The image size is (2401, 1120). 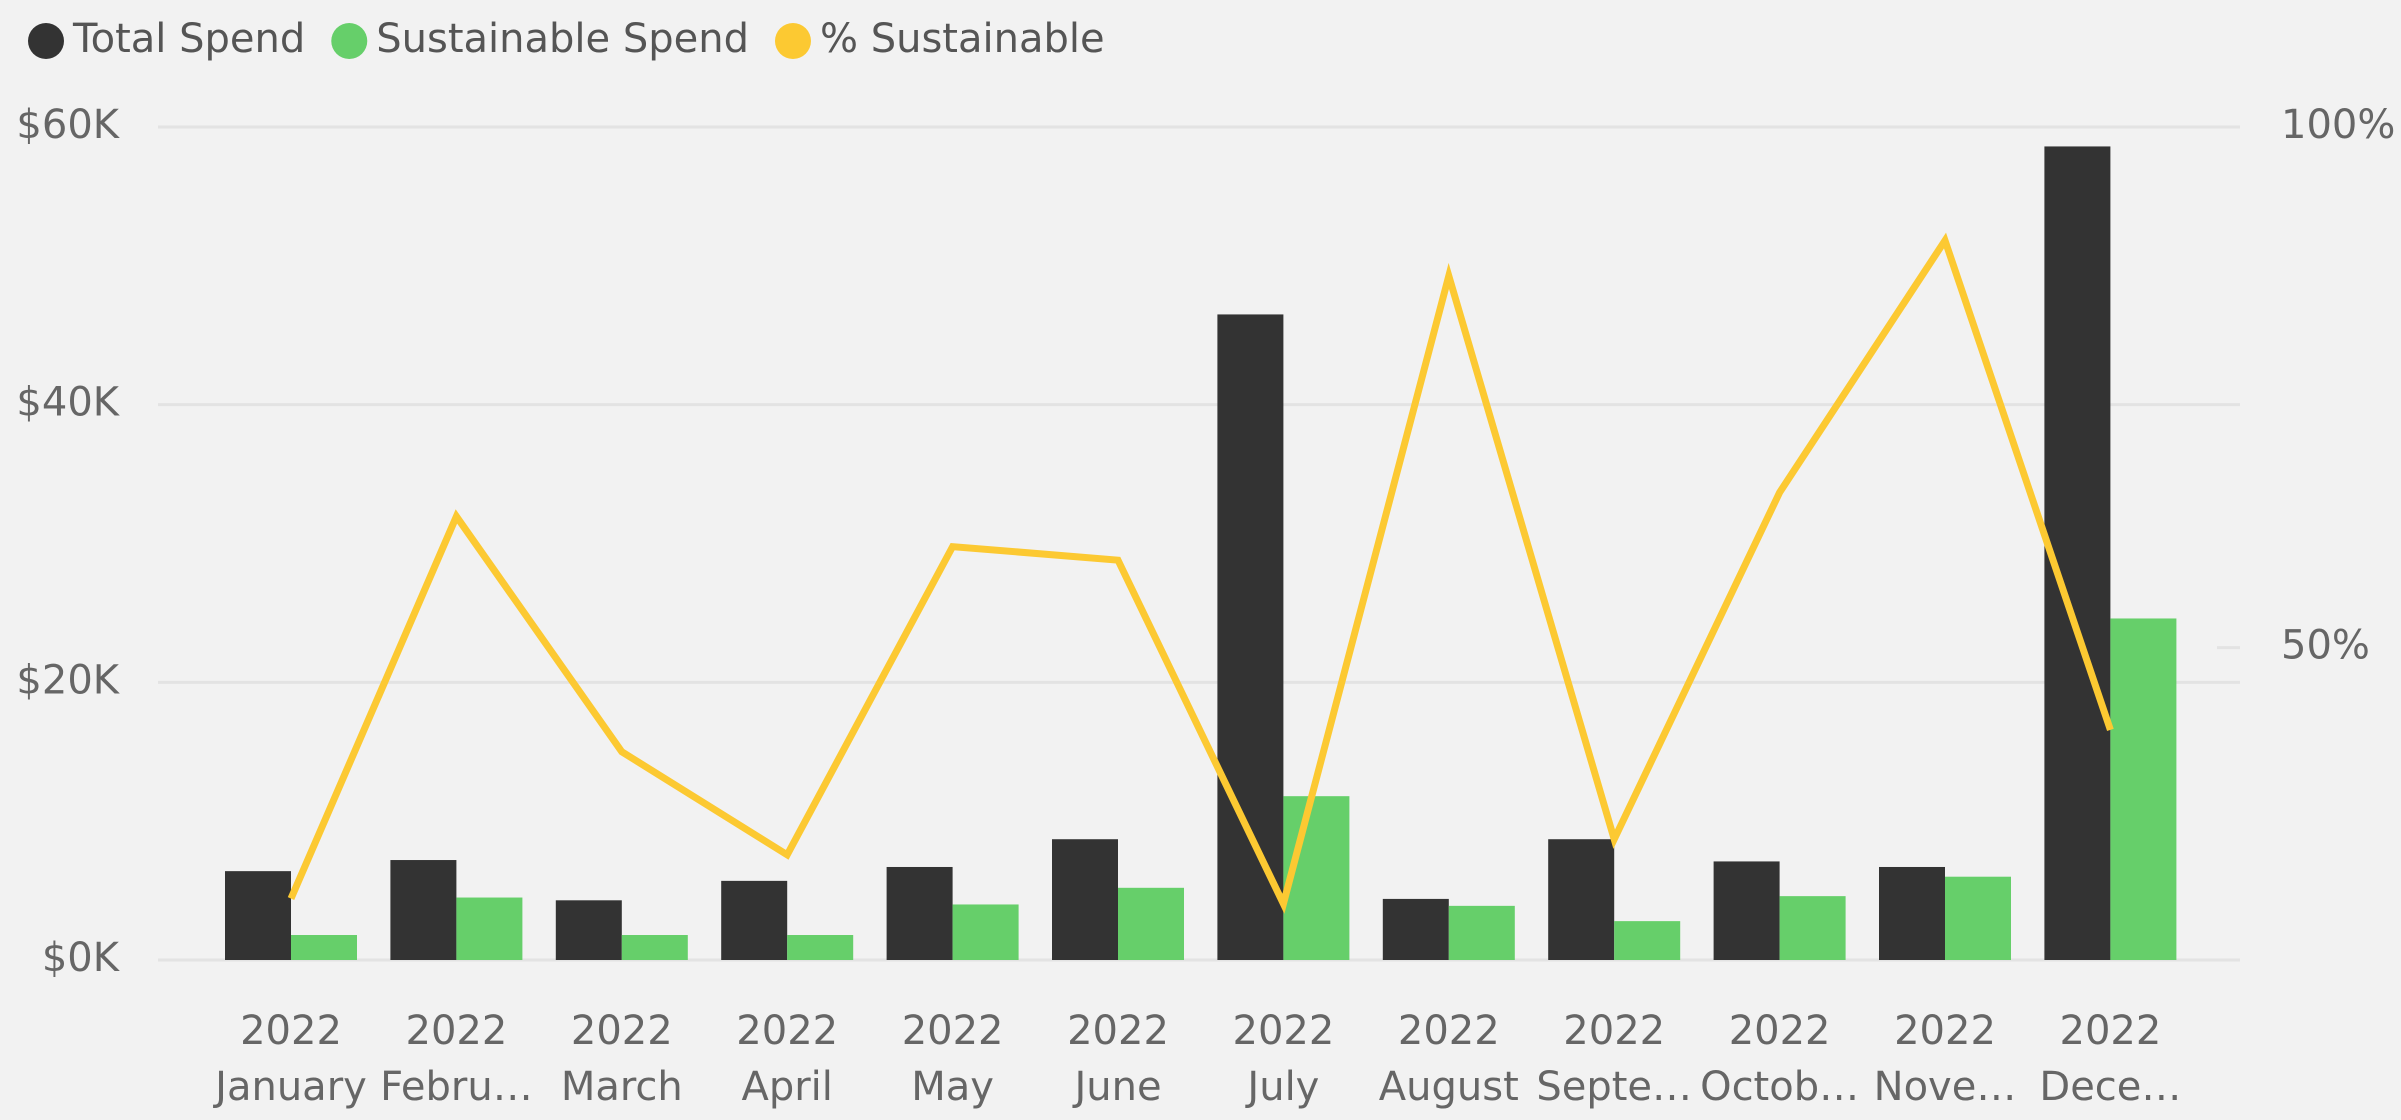 What do you see at coordinates (289, 1087) in the screenshot?
I see `x-tick-label: January` at bounding box center [289, 1087].